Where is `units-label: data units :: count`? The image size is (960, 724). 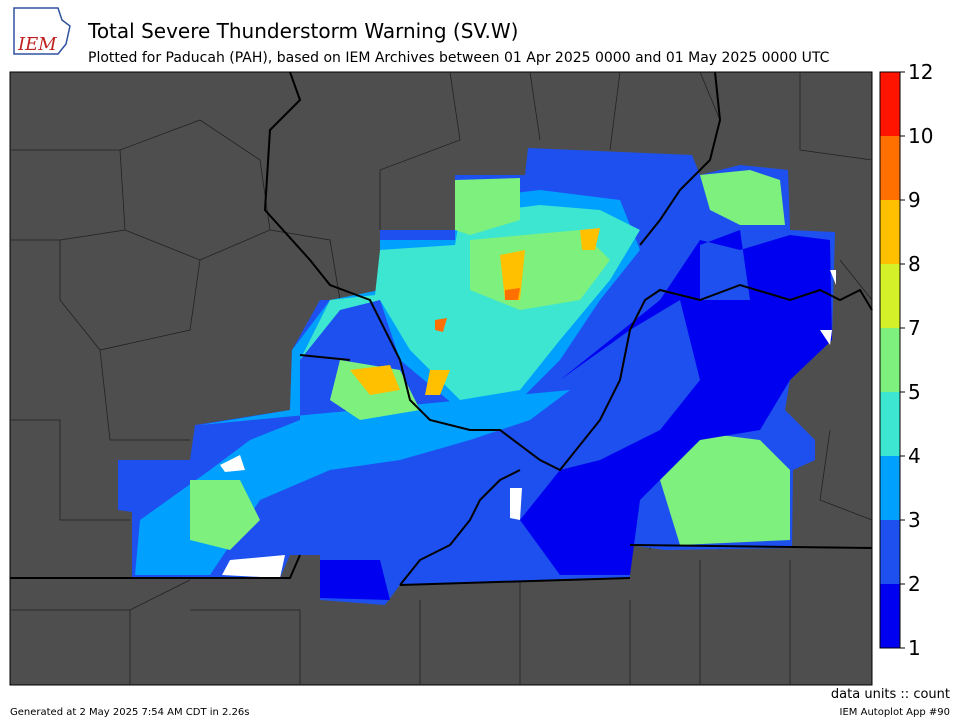
units-label: data units :: count is located at coordinates (890, 694).